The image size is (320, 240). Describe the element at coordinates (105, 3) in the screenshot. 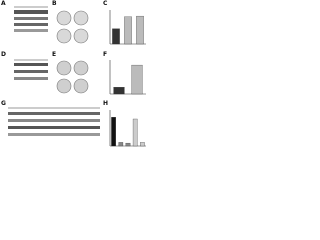

I see `panel-label: C` at that location.